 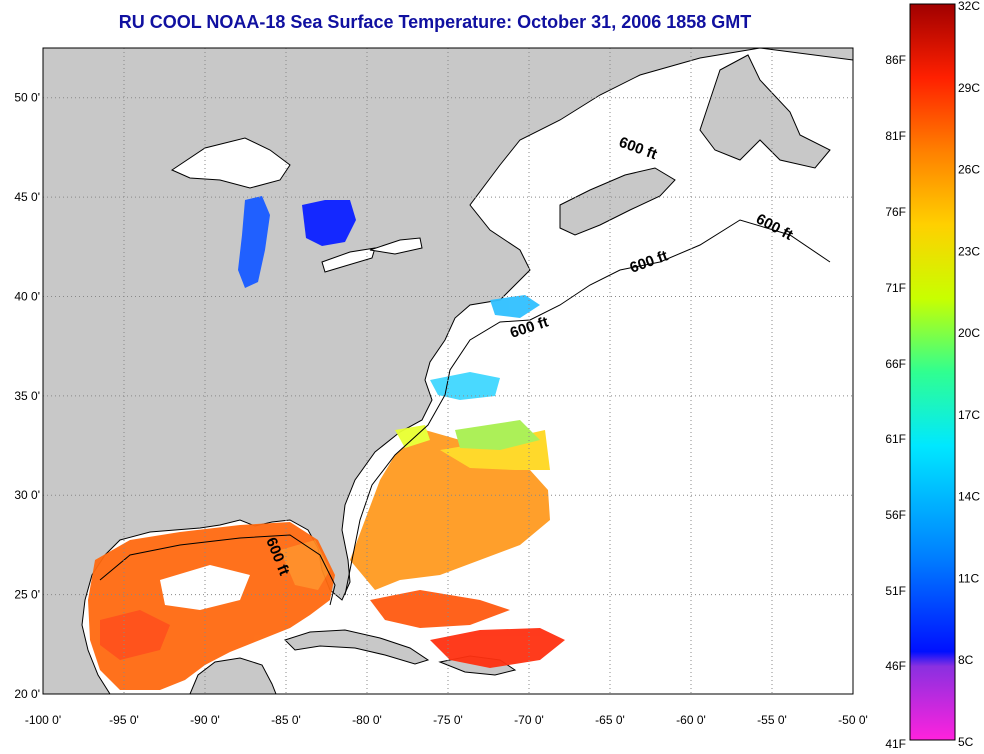 I want to click on y-axis-ticks: 20 0' 25 0' 30 0' 35 0' 40 0' 45 0' 50 0', so click(x=27, y=396).